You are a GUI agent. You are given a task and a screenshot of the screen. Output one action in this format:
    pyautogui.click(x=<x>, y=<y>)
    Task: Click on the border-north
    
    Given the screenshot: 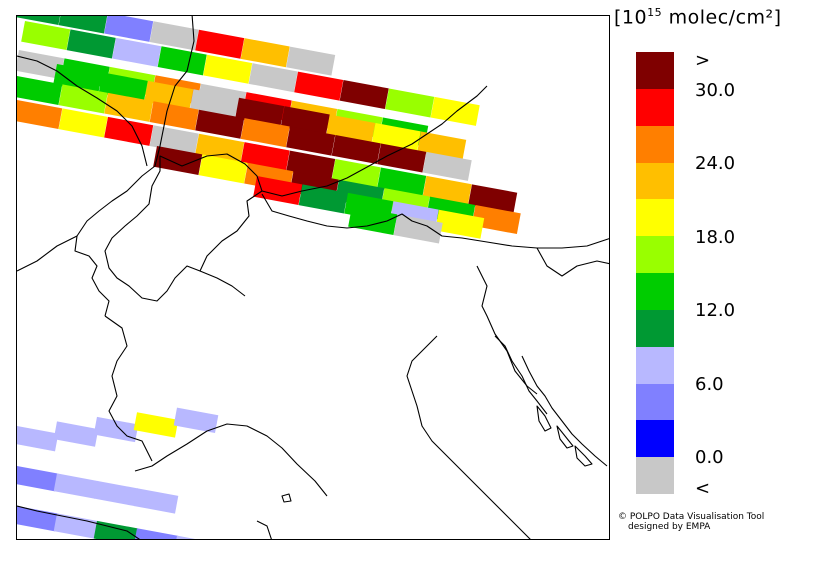 What is the action you would take?
    pyautogui.click(x=134, y=166)
    